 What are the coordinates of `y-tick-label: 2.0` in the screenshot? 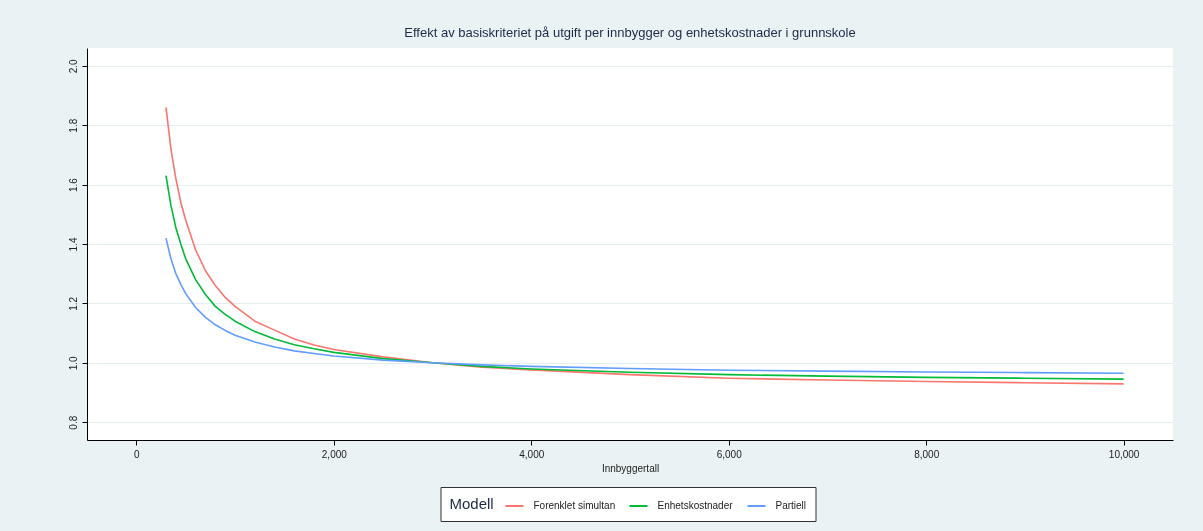 It's located at (73, 66).